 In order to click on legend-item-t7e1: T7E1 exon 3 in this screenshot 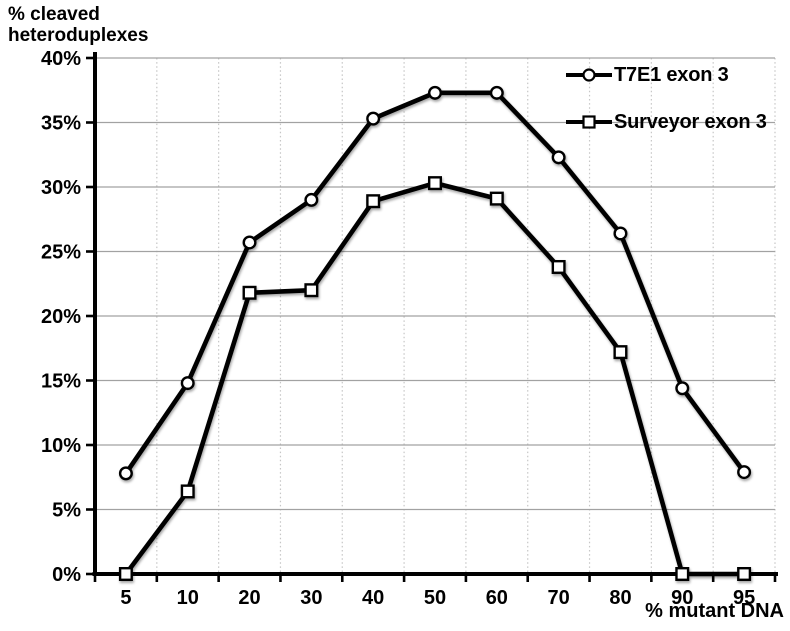, I will do `click(647, 75)`.